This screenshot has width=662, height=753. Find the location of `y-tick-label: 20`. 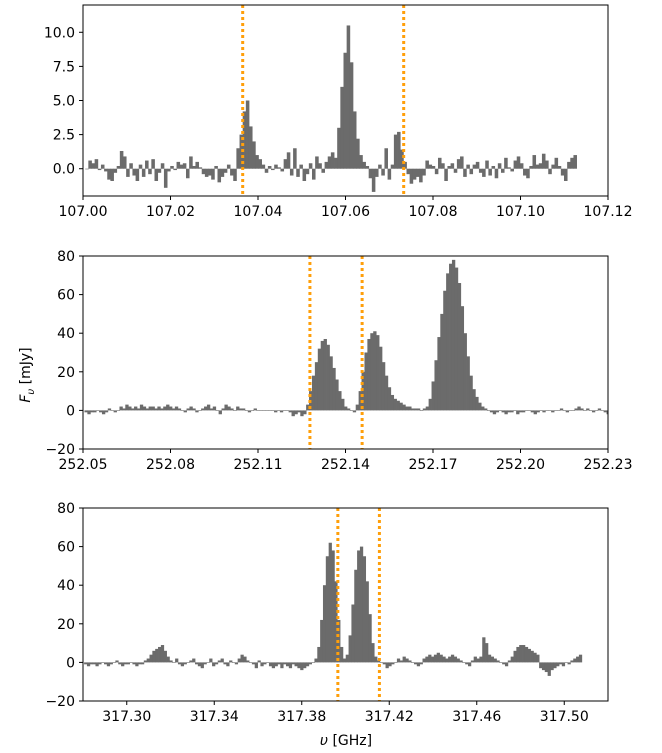

y-tick-label: 20 is located at coordinates (66, 373).